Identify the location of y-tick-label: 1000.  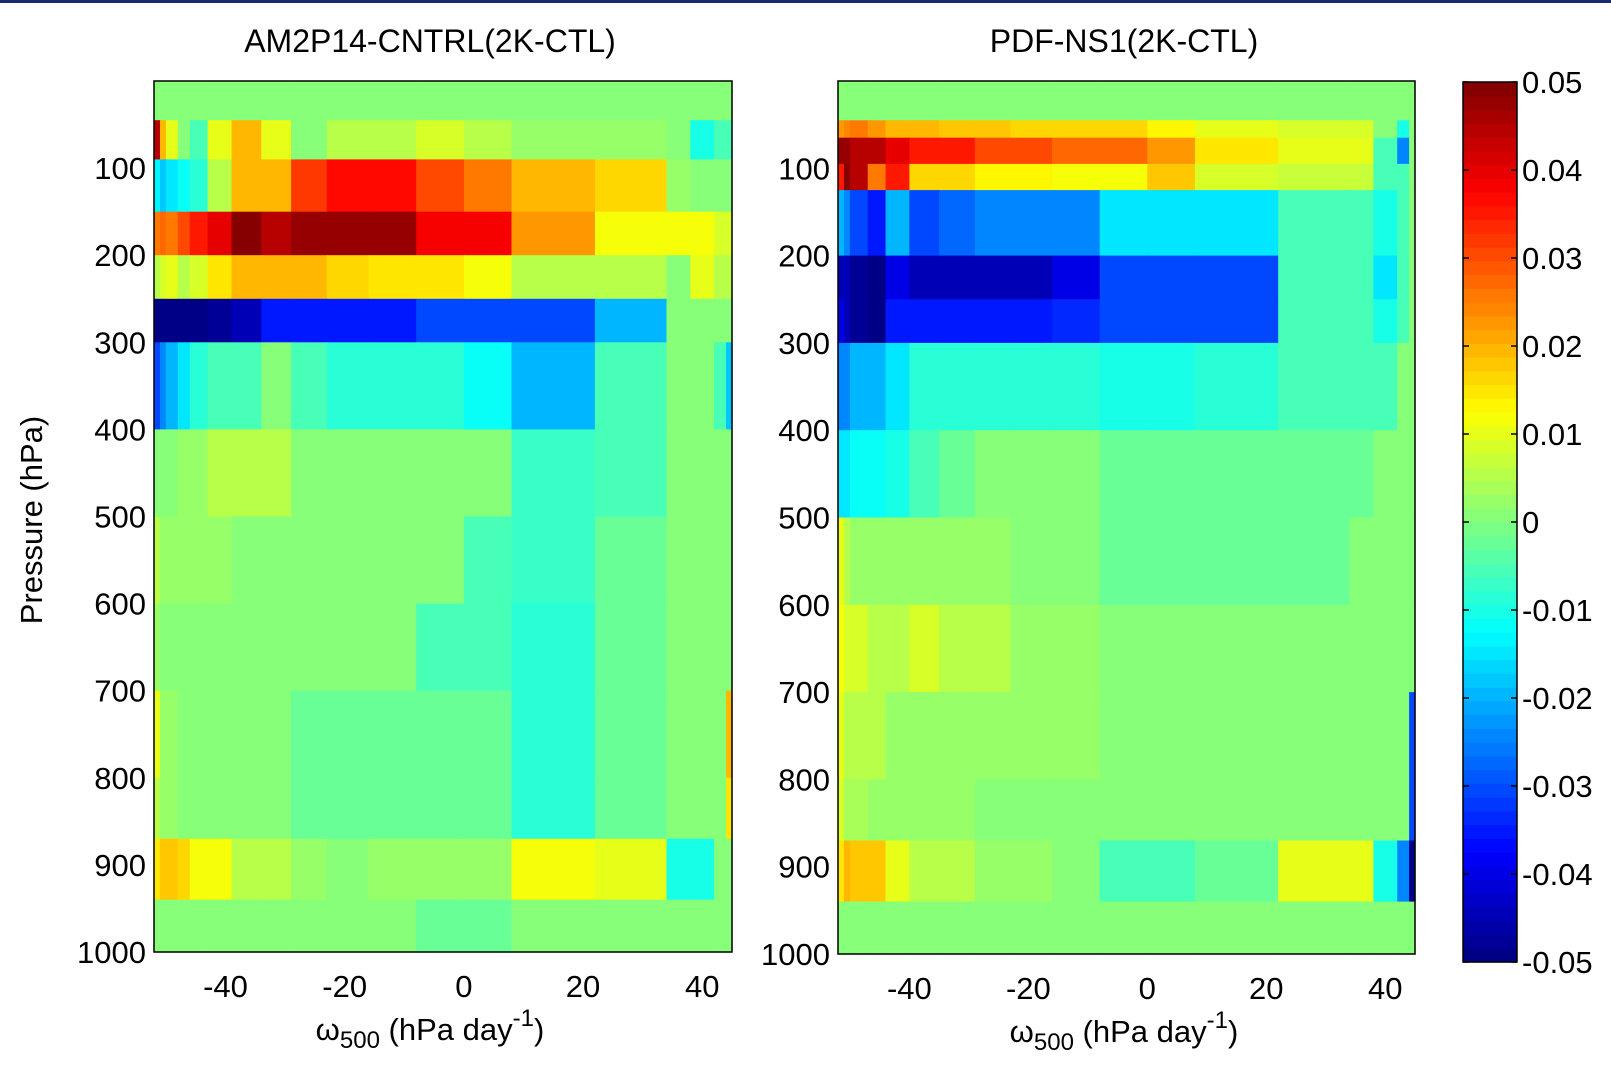
(795, 954).